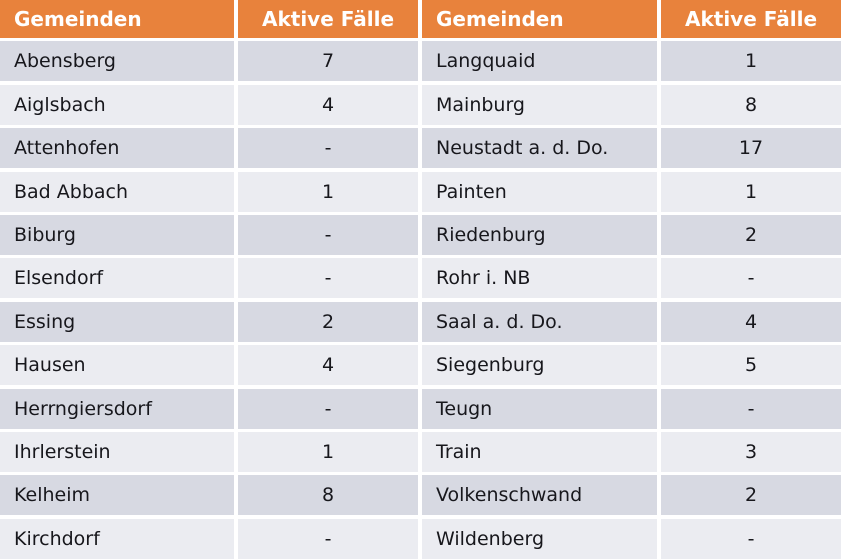 The image size is (841, 559). I want to click on municipality-name-cell: Langquaid, so click(539, 61).